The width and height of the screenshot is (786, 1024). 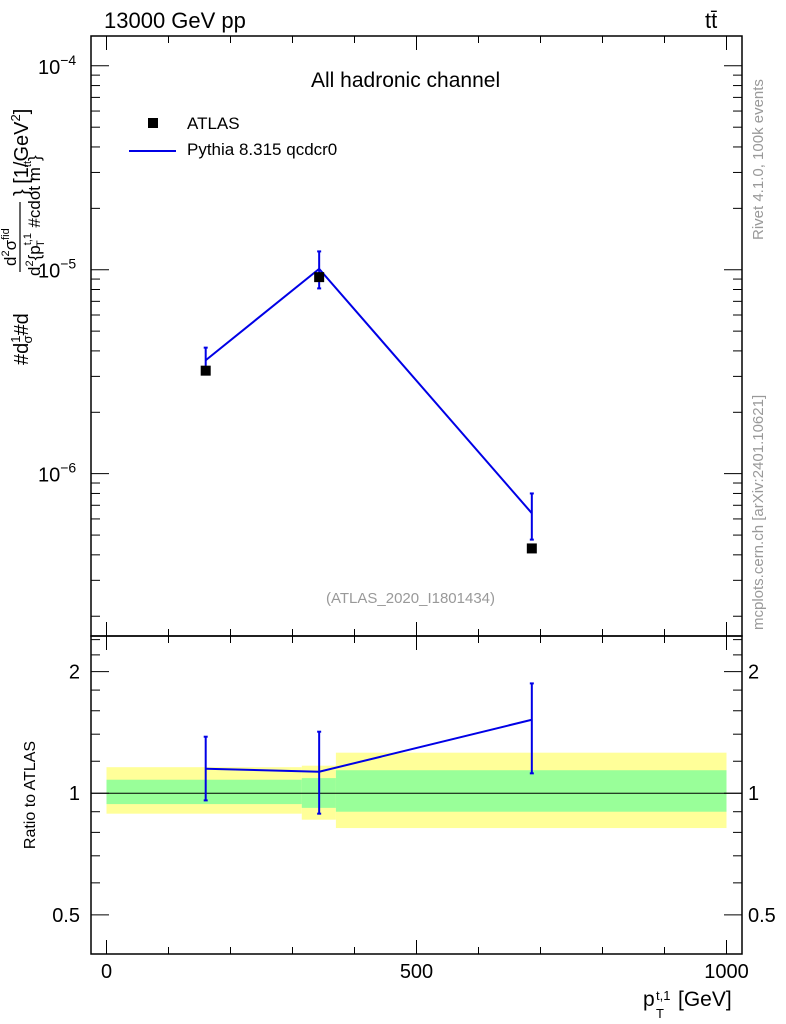 I want to click on y-tick-label-ratio-left: 0.5, so click(x=66, y=916).